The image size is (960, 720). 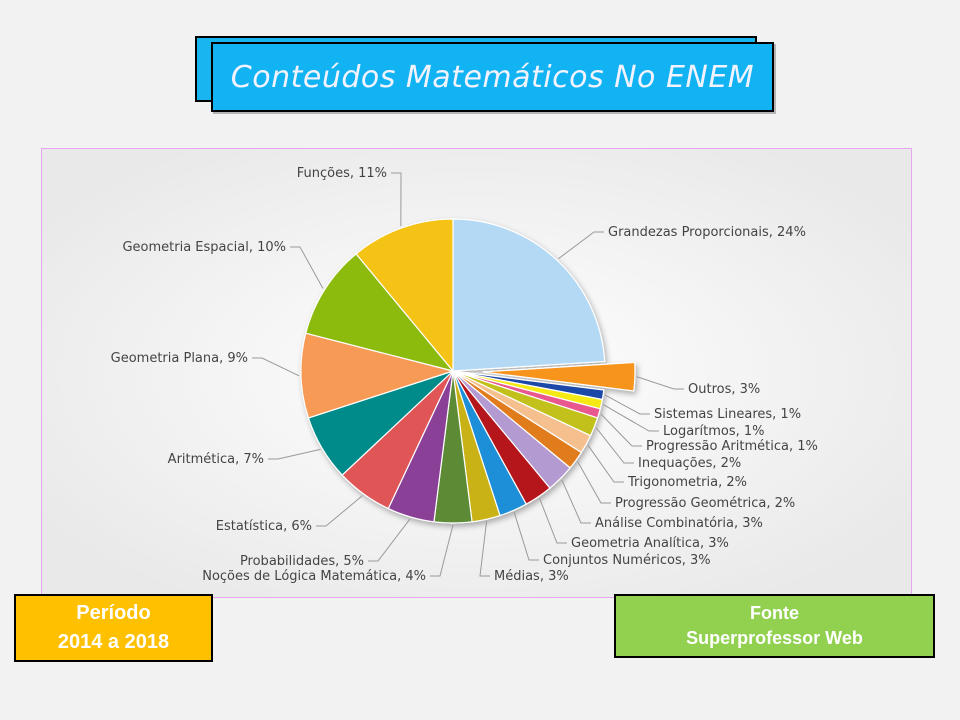 I want to click on leader-line-progressao-aritmetica, so click(x=621, y=430).